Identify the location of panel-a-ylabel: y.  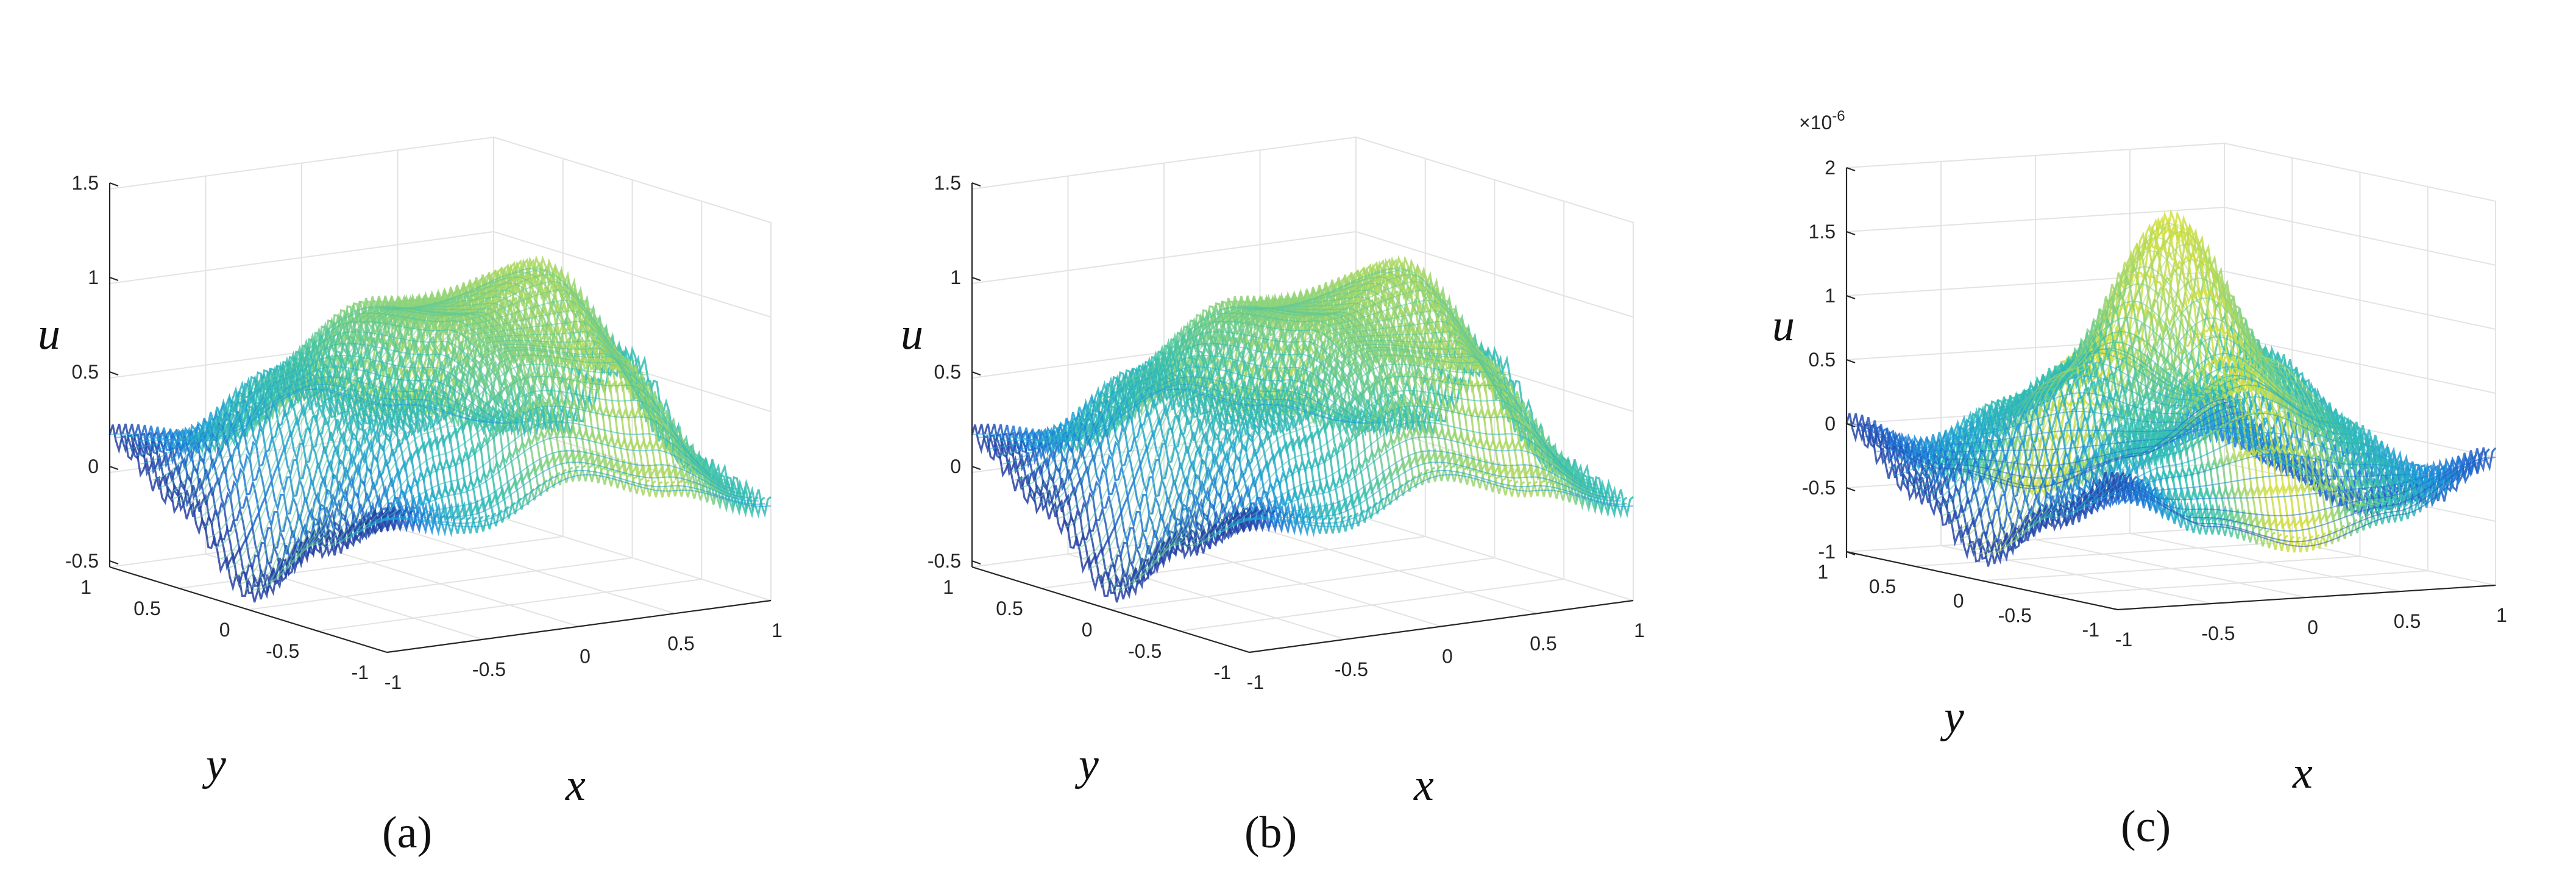
(214, 765).